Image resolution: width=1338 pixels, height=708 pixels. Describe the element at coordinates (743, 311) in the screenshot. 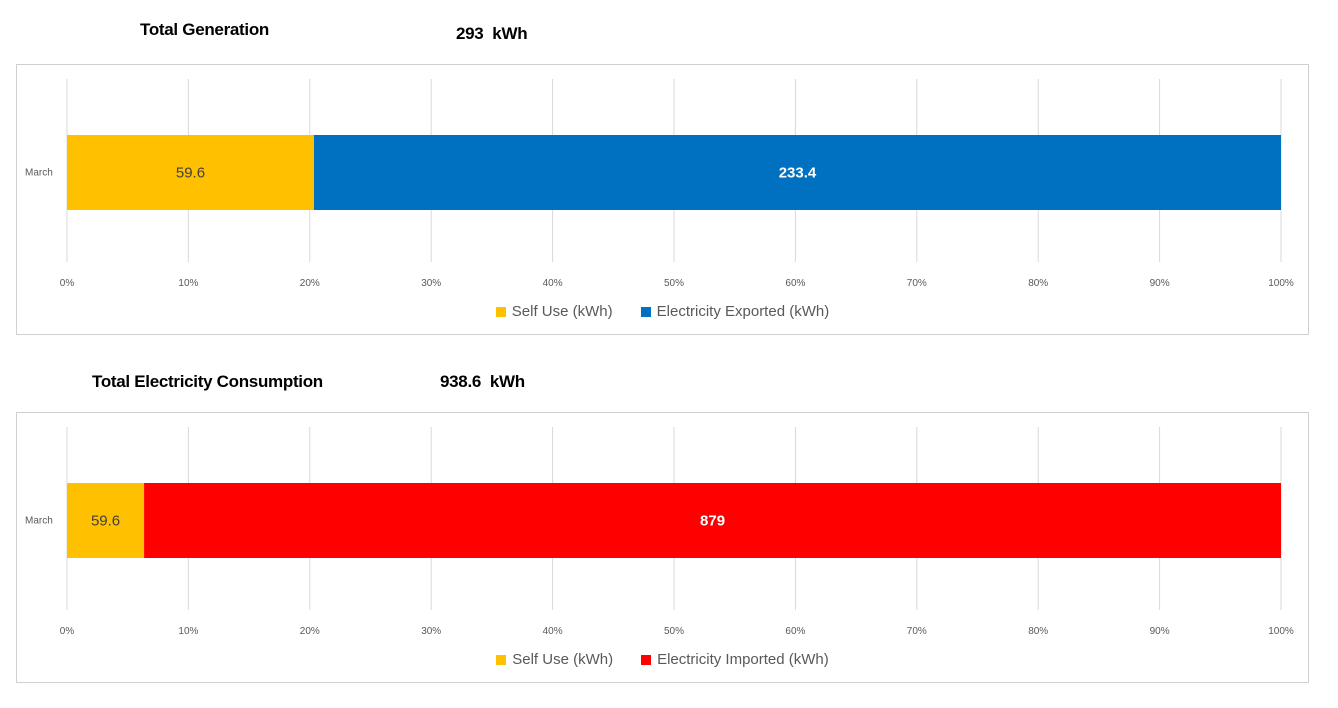

I see `legend-label: Electricity Exported (kWh)` at that location.